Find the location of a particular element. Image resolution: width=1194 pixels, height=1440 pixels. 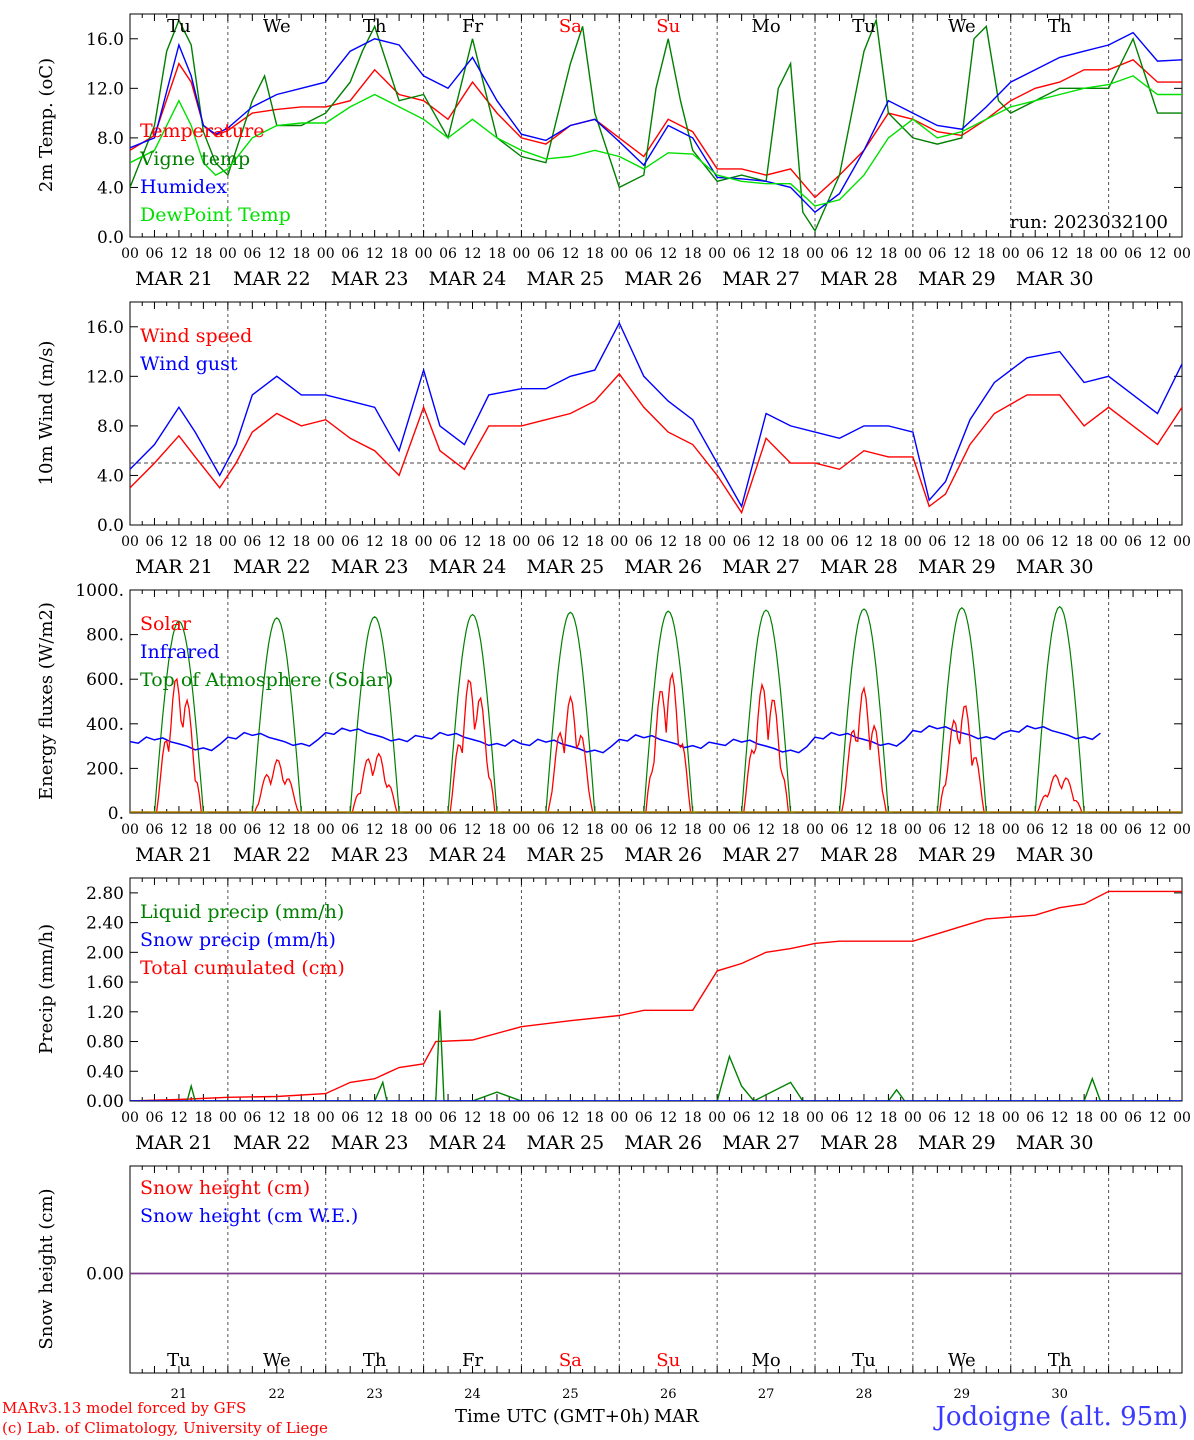

weekday-label: We is located at coordinates (277, 26).